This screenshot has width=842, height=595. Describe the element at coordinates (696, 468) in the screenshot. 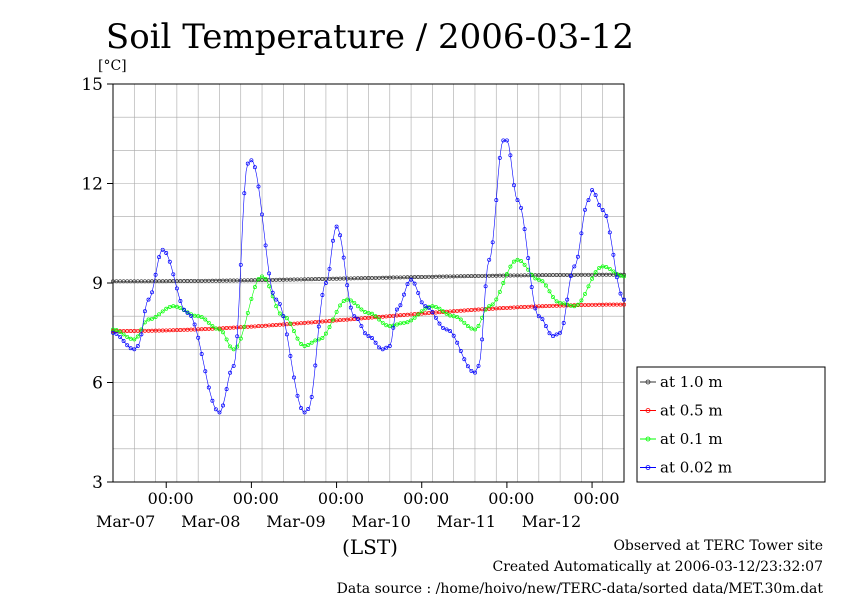

I see `legend-label: at 0.02 m` at that location.